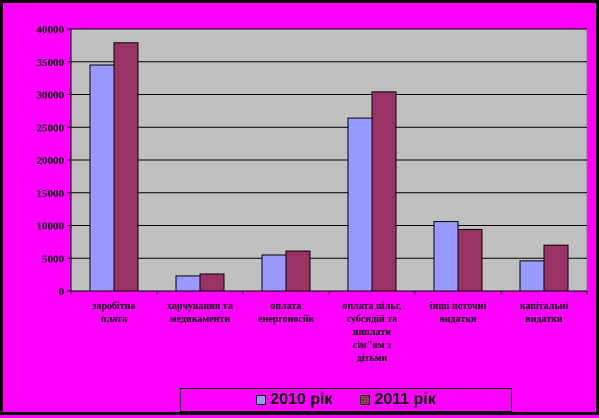  Describe the element at coordinates (51, 63) in the screenshot. I see `y-tick-label: 35000` at that location.